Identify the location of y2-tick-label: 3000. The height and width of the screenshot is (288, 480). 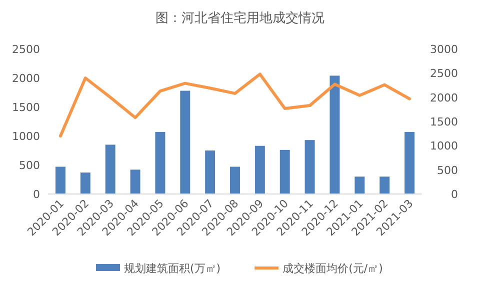
(444, 49).